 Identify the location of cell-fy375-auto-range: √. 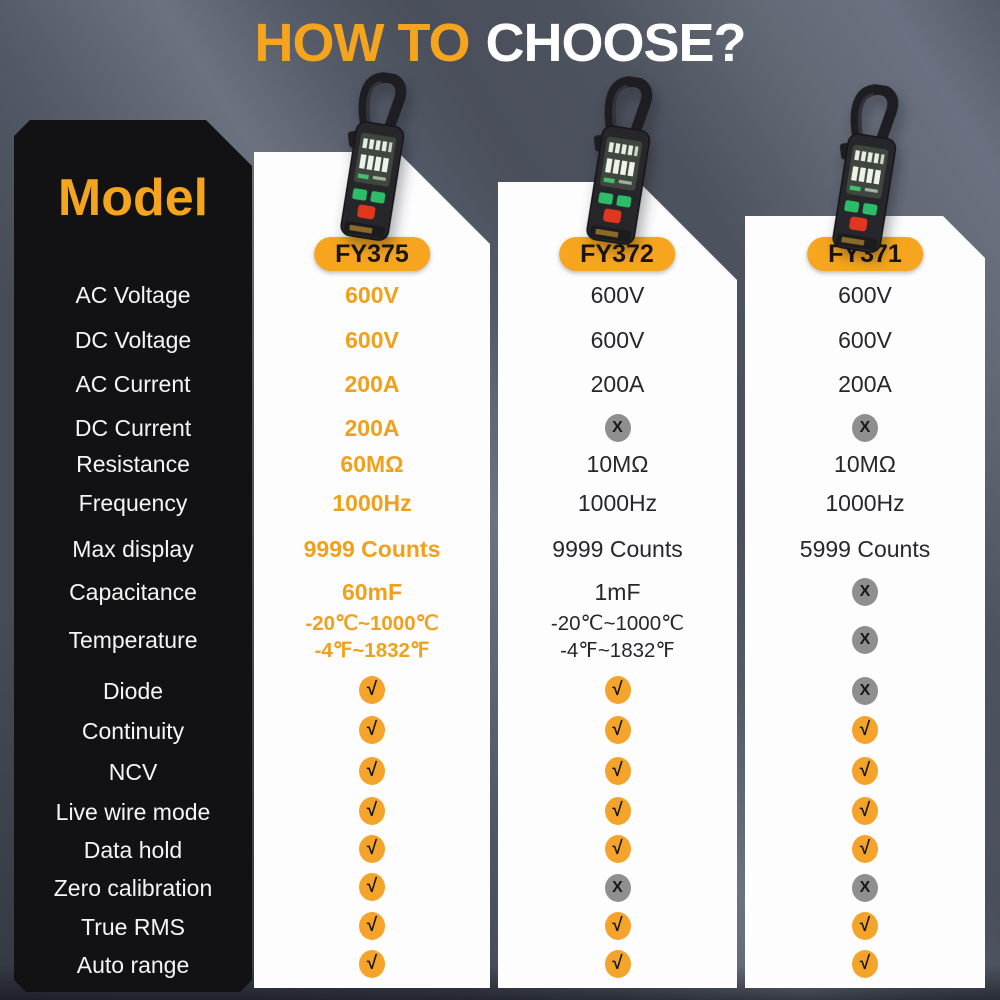
(372, 965).